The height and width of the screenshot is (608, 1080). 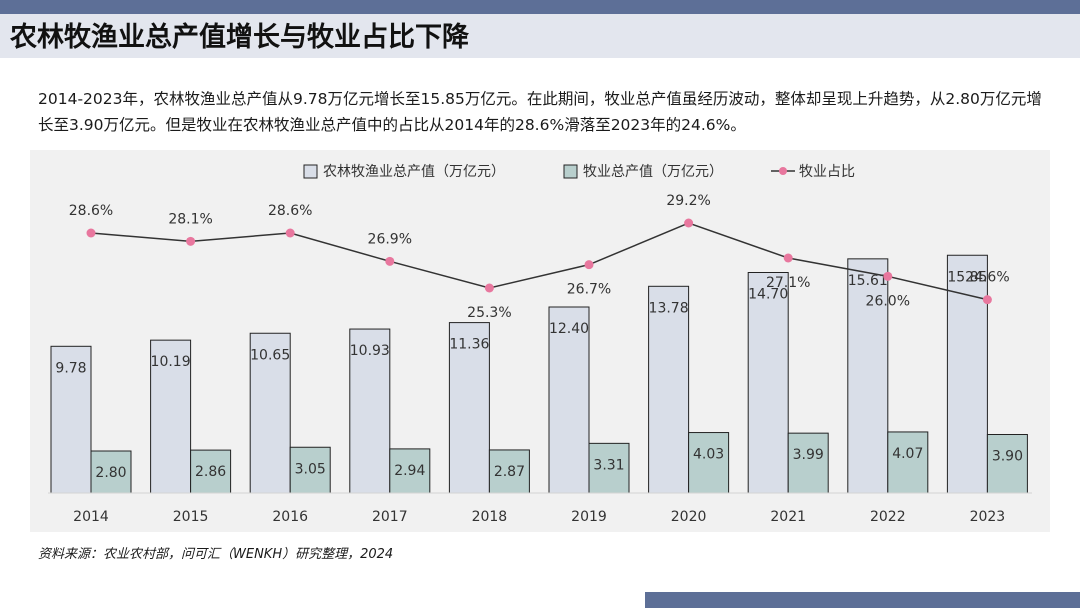 I want to click on livestock-value-label: 2.94, so click(x=409, y=471).